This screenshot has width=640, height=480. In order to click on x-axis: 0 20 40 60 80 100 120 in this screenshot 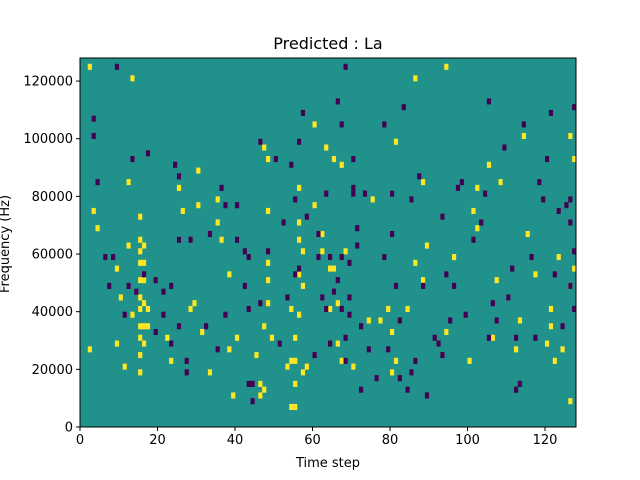, I will do `click(317, 437)`.